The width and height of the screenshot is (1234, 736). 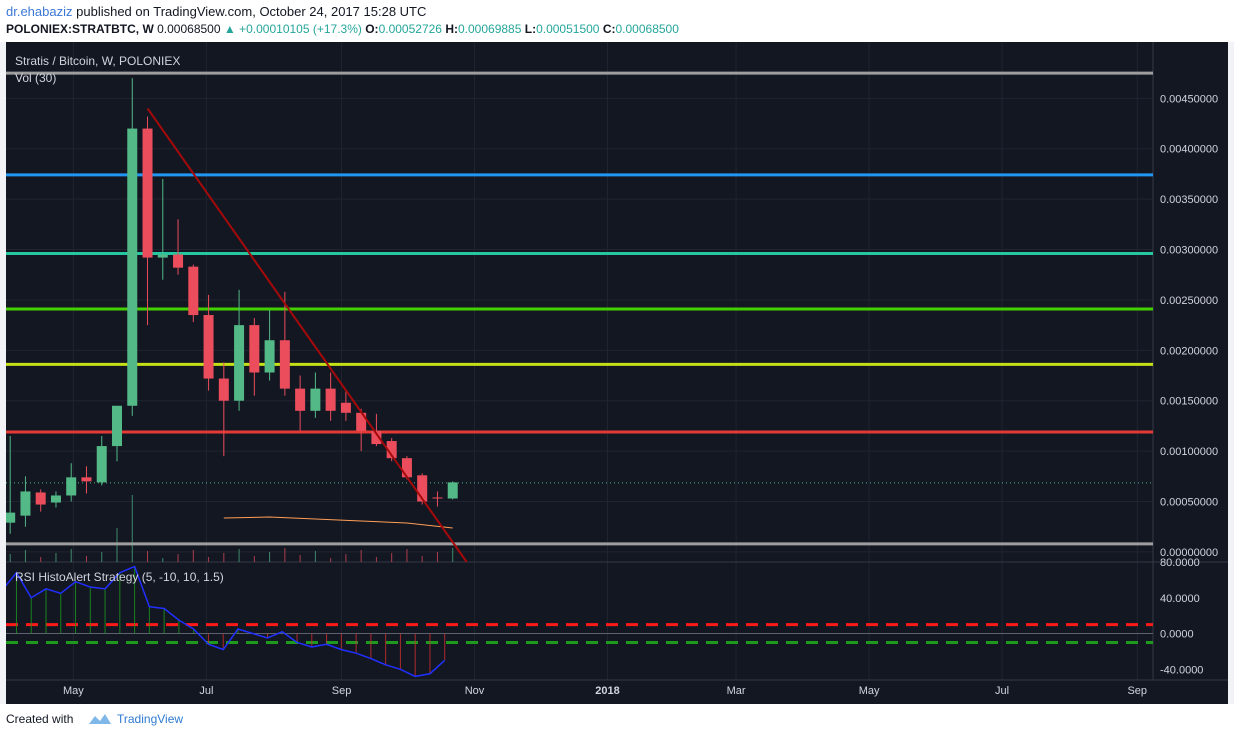 What do you see at coordinates (1189, 553) in the screenshot?
I see `y-tick-label: 0.00000000` at bounding box center [1189, 553].